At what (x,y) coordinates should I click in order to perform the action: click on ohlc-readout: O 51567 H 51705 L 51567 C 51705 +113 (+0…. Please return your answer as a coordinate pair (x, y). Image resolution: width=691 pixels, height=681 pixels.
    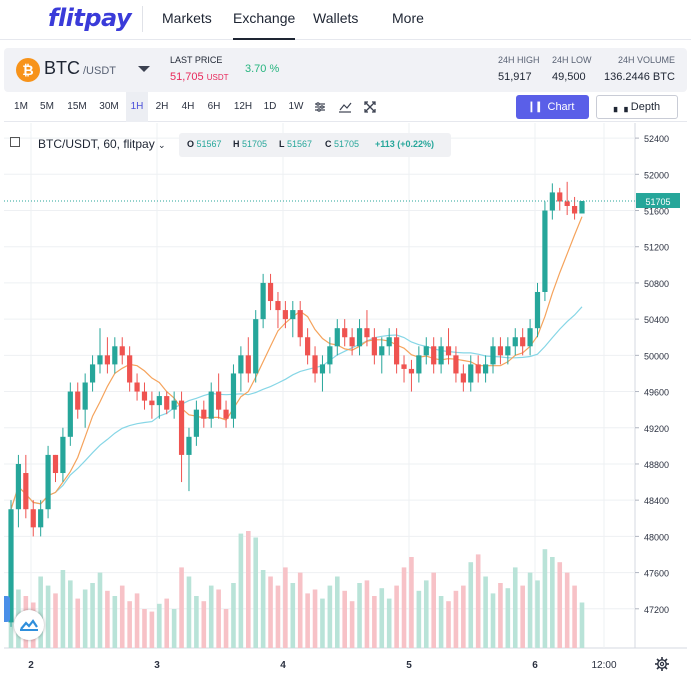
    Looking at the image, I should click on (315, 145).